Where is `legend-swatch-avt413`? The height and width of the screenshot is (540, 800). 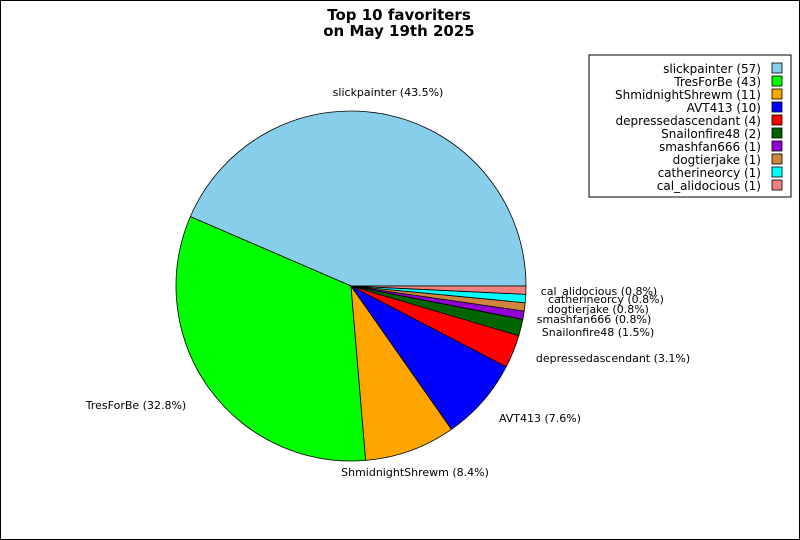 legend-swatch-avt413 is located at coordinates (777, 107).